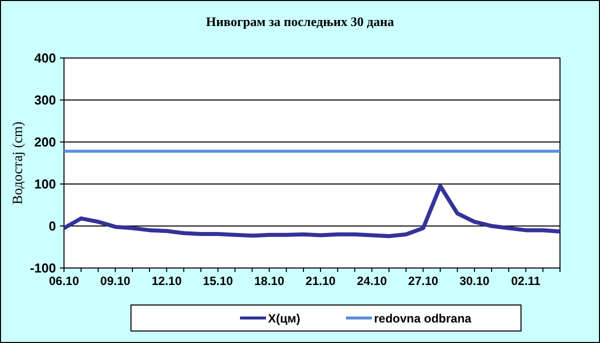  I want to click on y-tick-label: 300, so click(45, 100).